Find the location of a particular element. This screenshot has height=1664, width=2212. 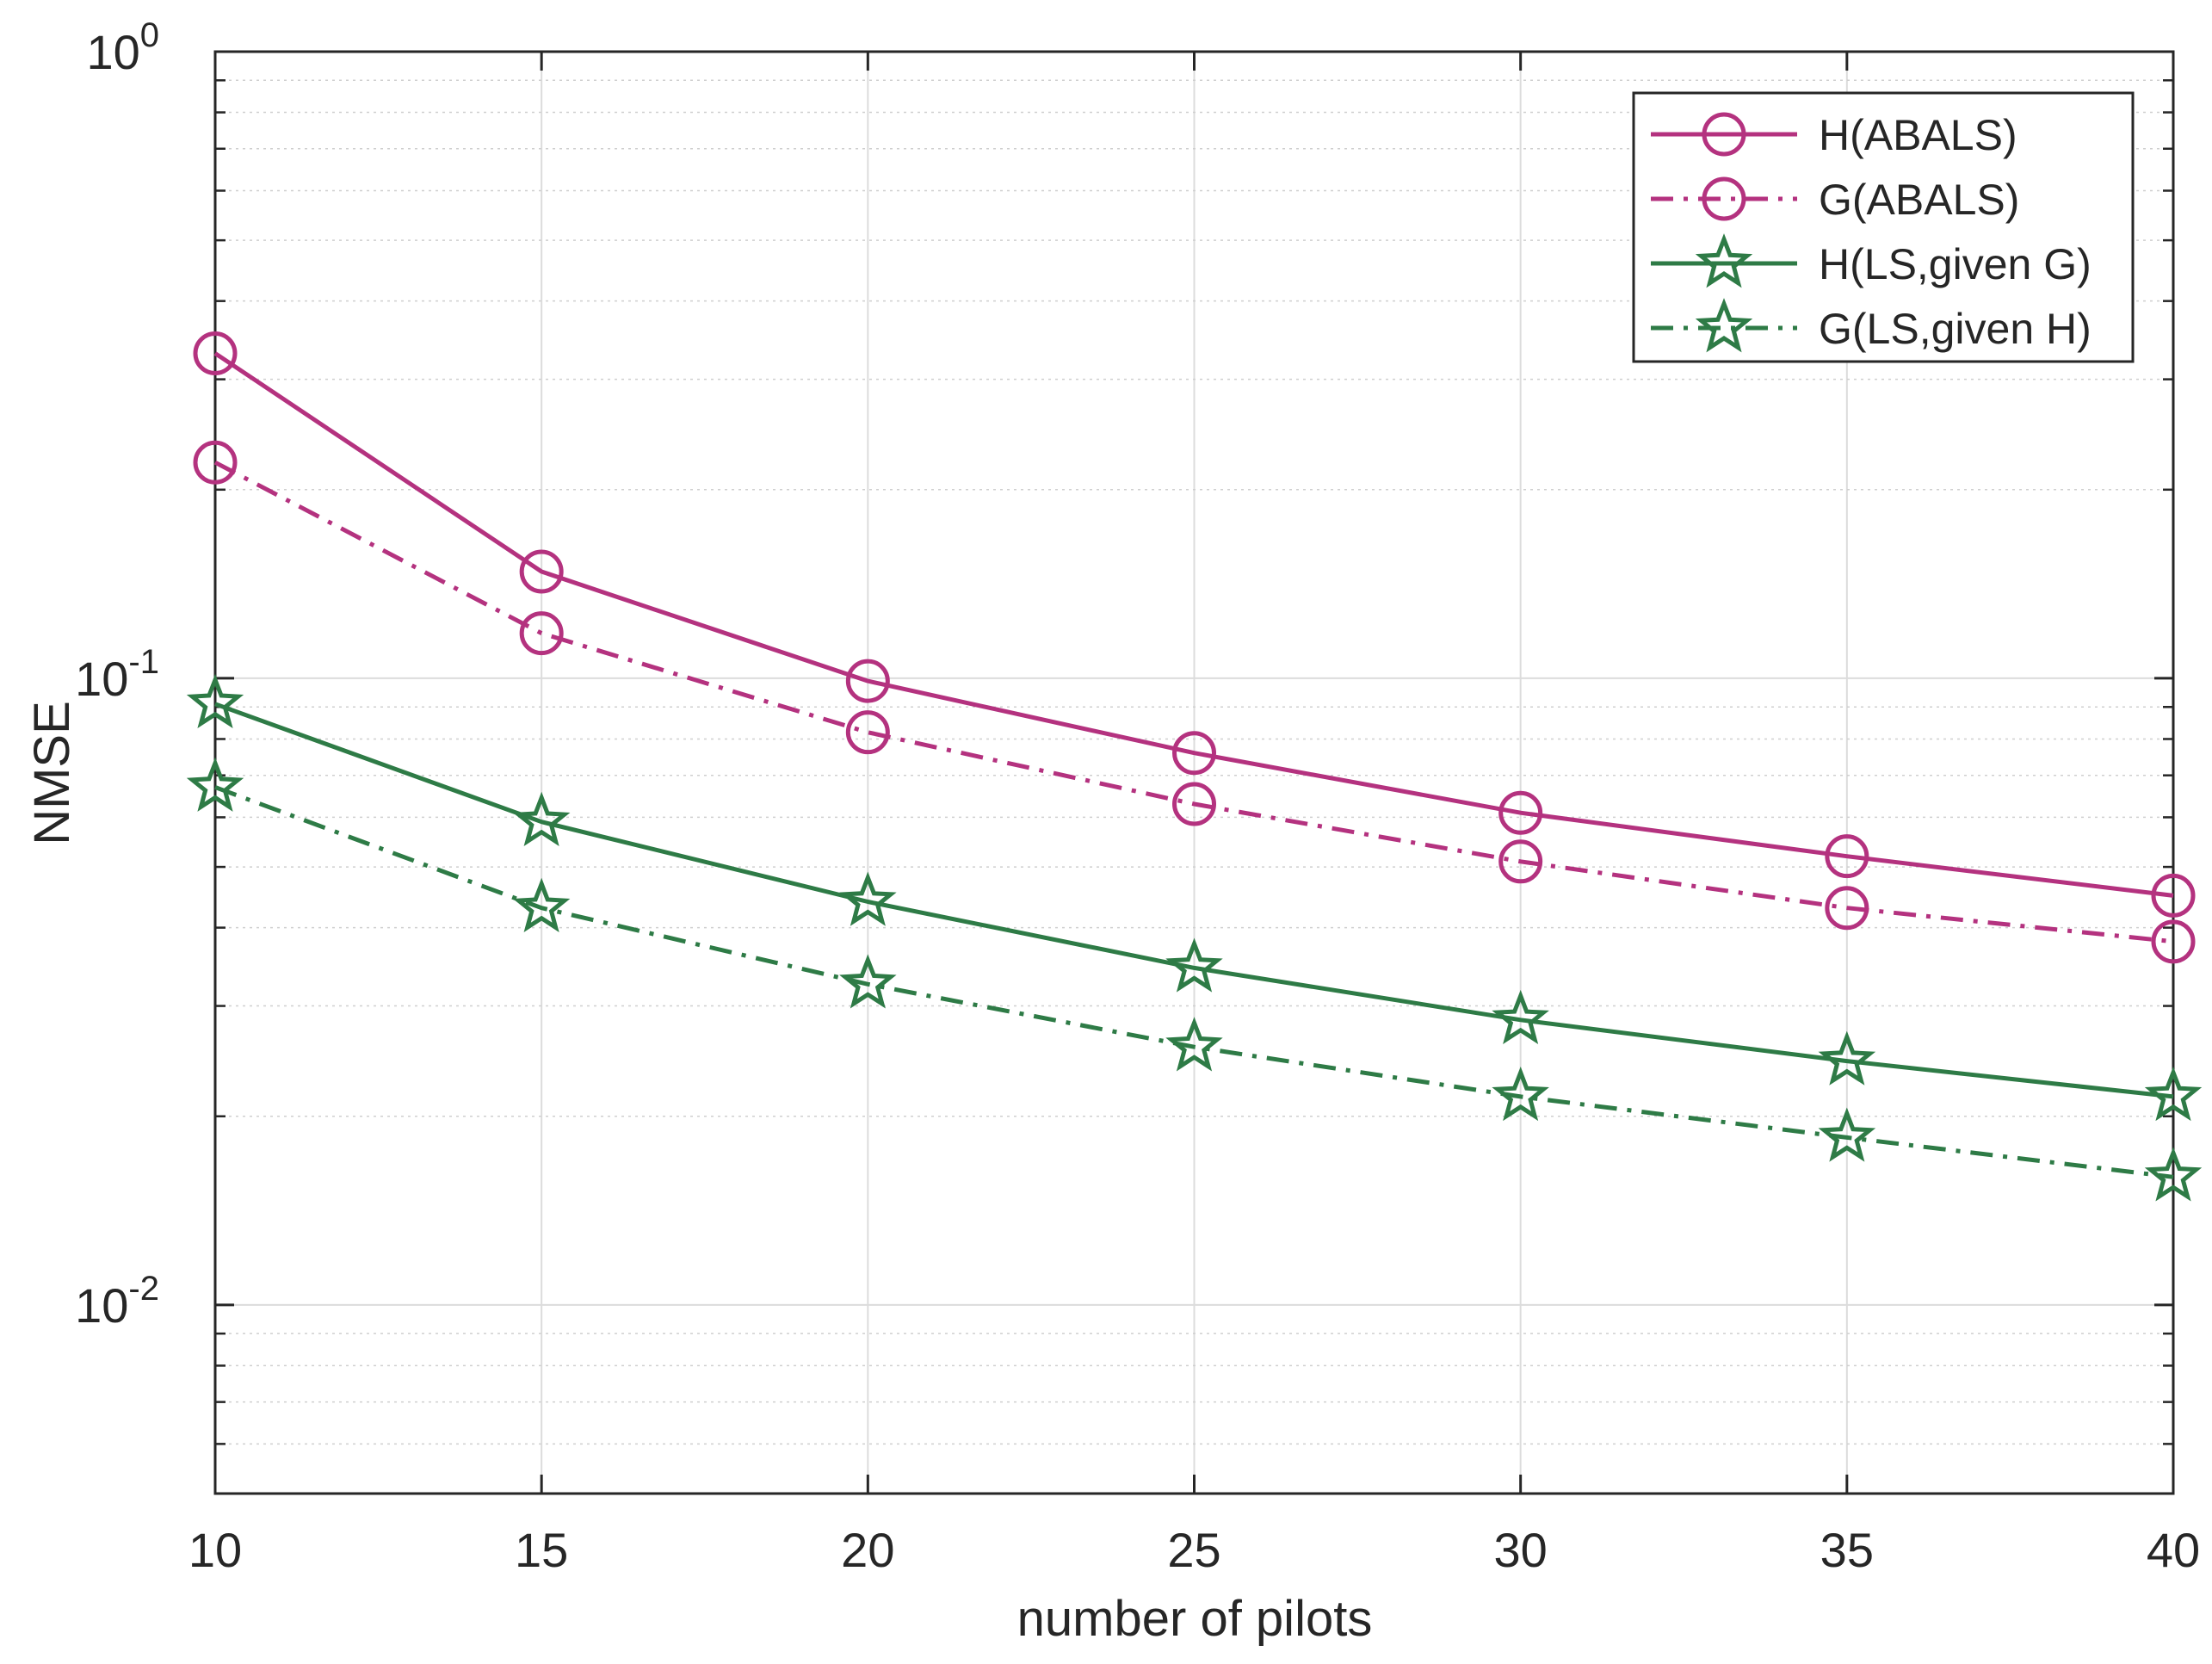

legend-label: H(ABALS) is located at coordinates (1918, 135).